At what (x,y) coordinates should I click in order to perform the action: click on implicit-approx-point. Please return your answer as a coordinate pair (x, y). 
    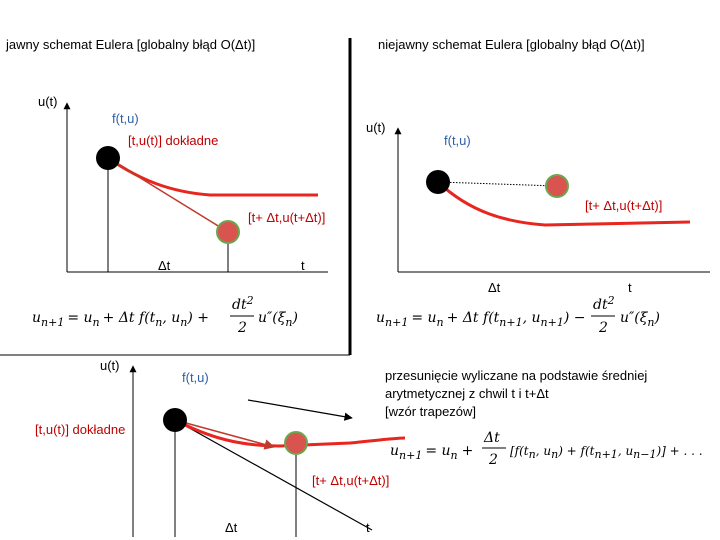
    Looking at the image, I should click on (557, 186).